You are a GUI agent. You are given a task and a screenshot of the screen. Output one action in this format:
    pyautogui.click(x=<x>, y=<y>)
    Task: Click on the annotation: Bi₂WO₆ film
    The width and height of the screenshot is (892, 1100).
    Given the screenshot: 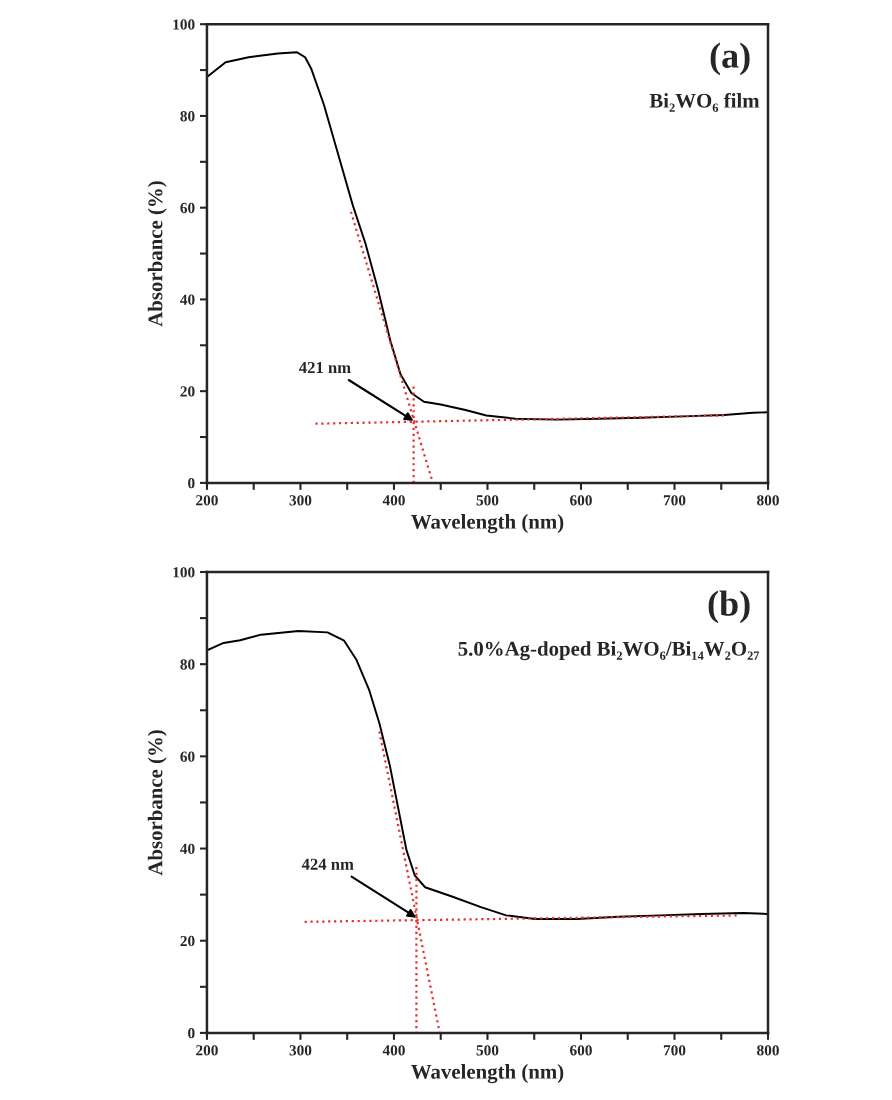 What is the action you would take?
    pyautogui.click(x=704, y=102)
    